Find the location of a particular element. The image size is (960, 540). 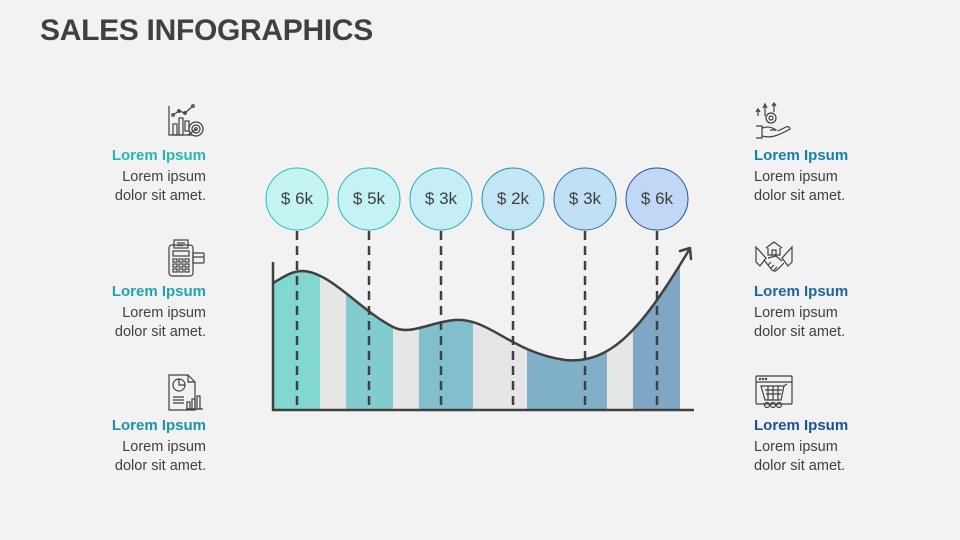

right-item-2: Lorem Ipsum Lorem ipsum dolor sit amet. is located at coordinates (834, 290).